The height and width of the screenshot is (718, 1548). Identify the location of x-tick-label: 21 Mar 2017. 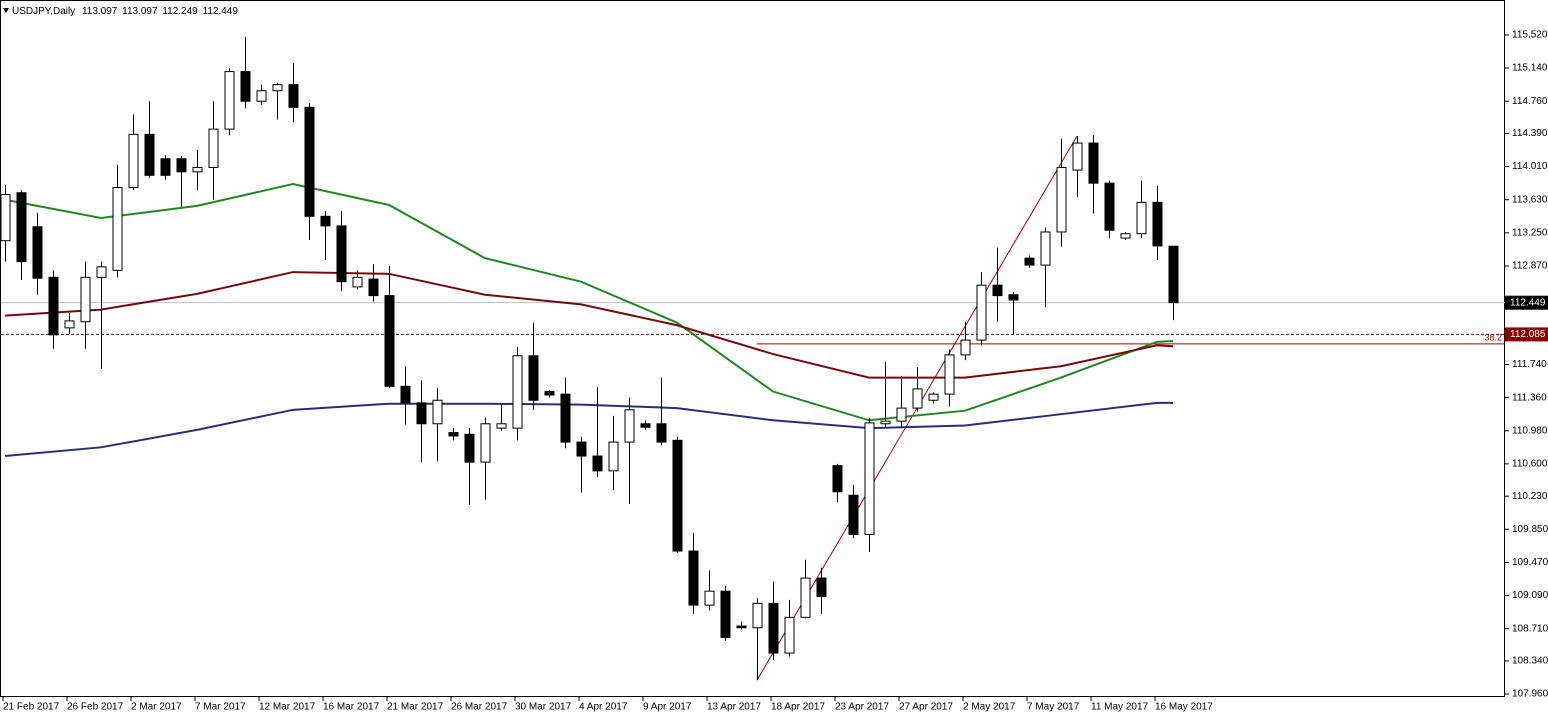
(415, 707).